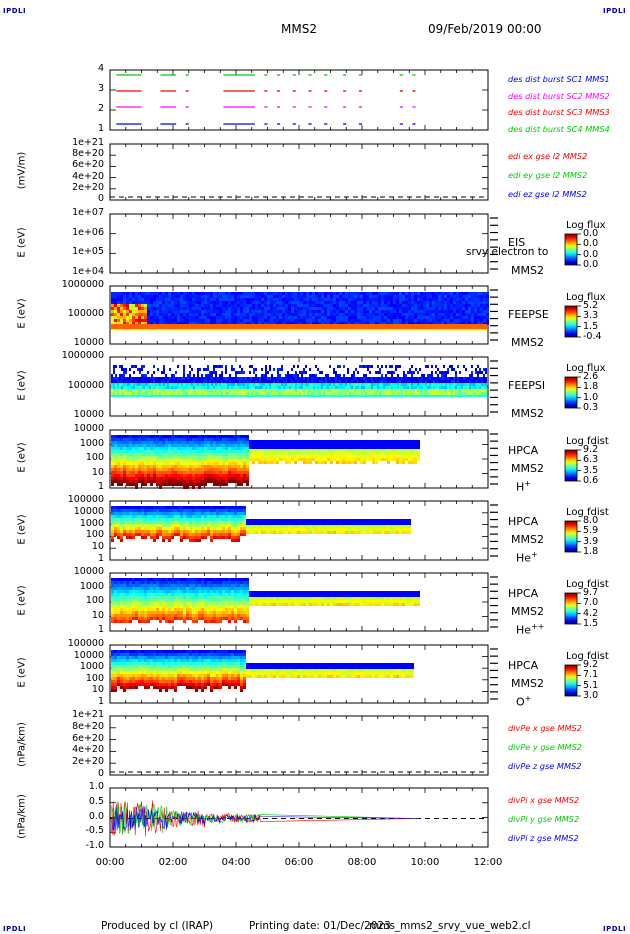 This screenshot has height=934, width=630. What do you see at coordinates (299, 100) in the screenshot?
I see `panel-frame` at bounding box center [299, 100].